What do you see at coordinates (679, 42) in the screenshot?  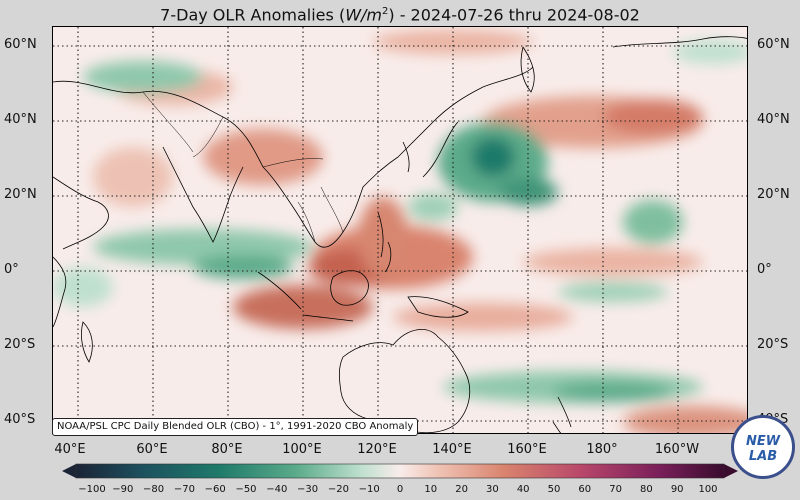 I see `coastline-alaska` at bounding box center [679, 42].